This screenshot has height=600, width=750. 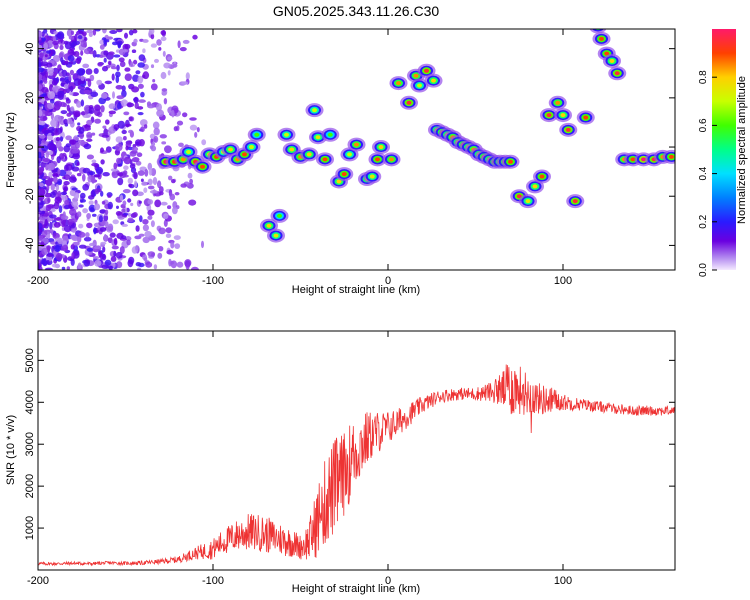 What do you see at coordinates (38, 281) in the screenshot?
I see `x-tick-label: -200` at bounding box center [38, 281].